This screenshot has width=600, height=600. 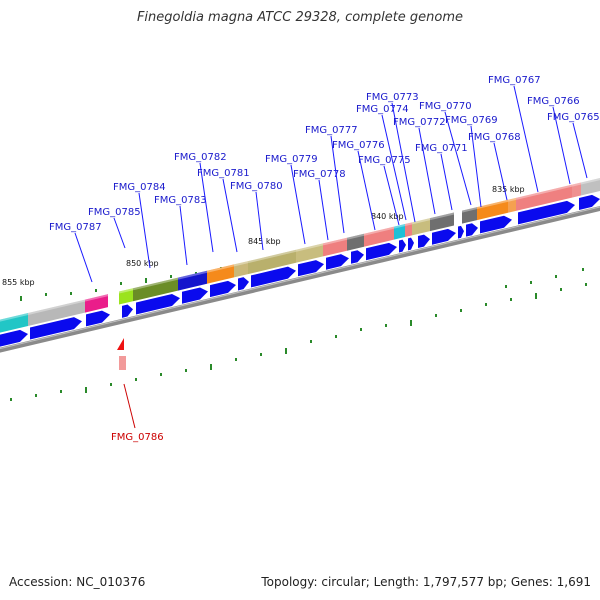 What do you see at coordinates (75, 227) in the screenshot?
I see `gene-label-fmg-0787: FMG_0787` at bounding box center [75, 227].